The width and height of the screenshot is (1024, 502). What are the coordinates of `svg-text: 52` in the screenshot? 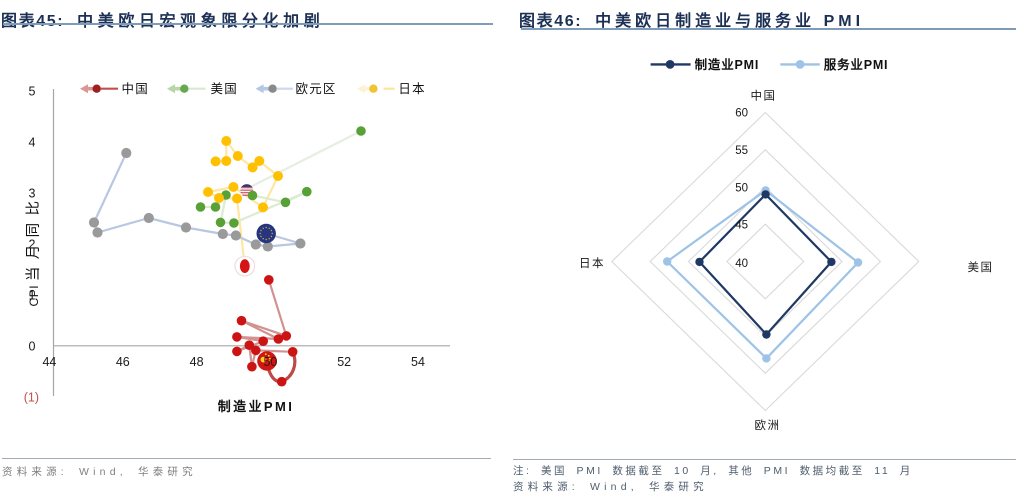 It's located at (344, 362).